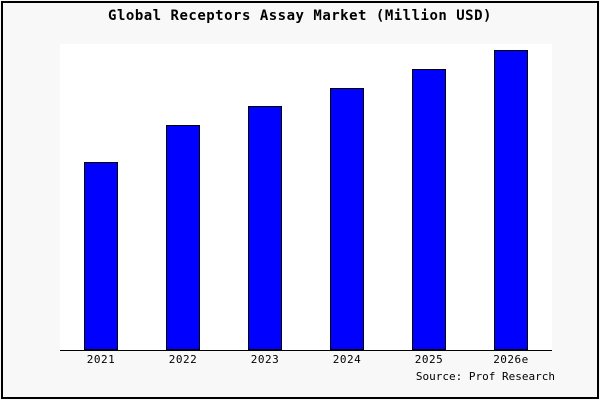 The height and width of the screenshot is (400, 600). Describe the element at coordinates (101, 359) in the screenshot. I see `x-tick-label-2021: 2021` at that location.